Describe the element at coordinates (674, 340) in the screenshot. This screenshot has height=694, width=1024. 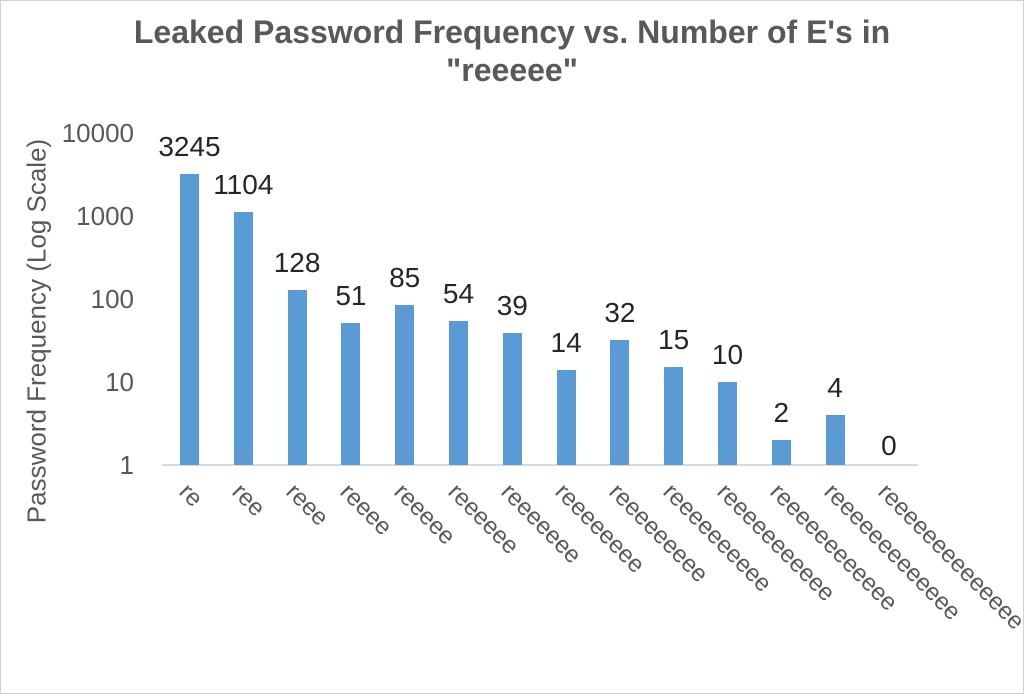
I see `data-label: 15` at that location.